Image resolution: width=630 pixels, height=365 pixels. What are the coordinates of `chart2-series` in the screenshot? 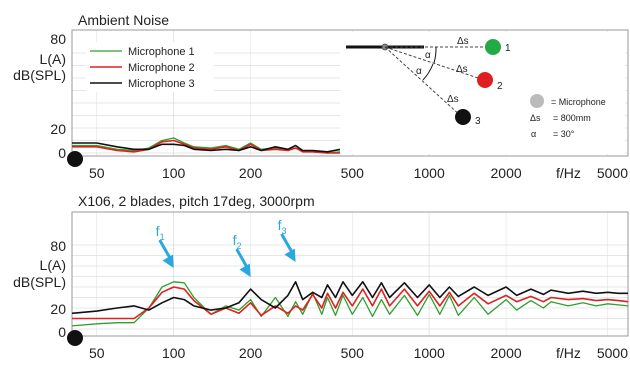 It's located at (350, 303).